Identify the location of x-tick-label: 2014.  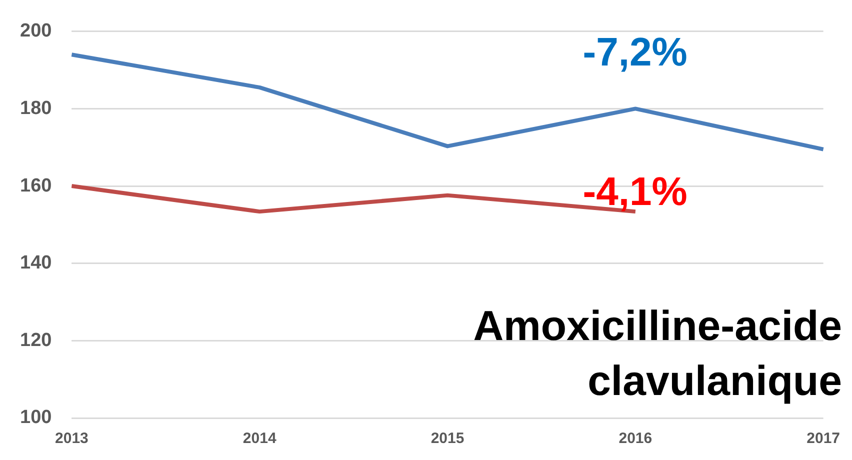
(259, 439).